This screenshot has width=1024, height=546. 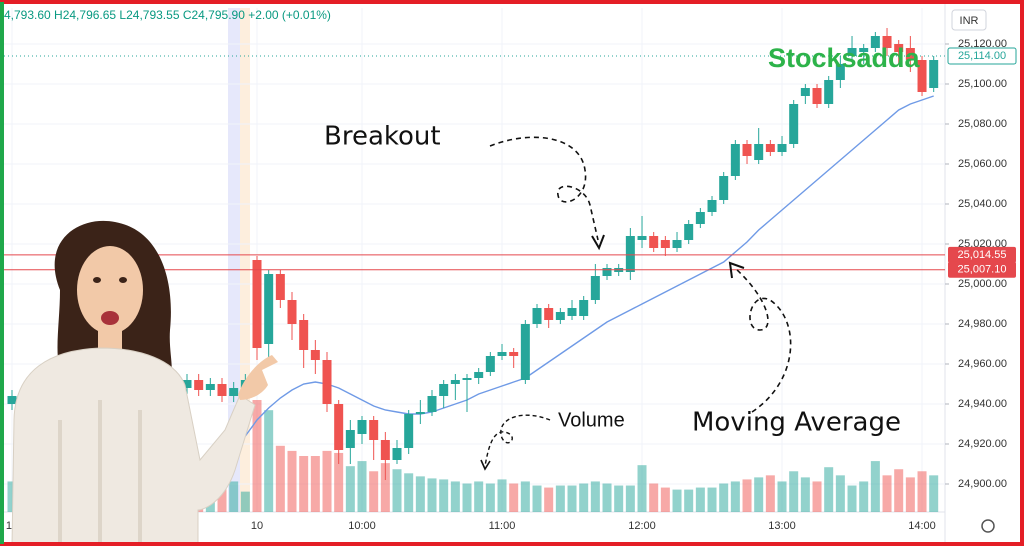 I want to click on annotation-breakout: Breakout, so click(x=382, y=137).